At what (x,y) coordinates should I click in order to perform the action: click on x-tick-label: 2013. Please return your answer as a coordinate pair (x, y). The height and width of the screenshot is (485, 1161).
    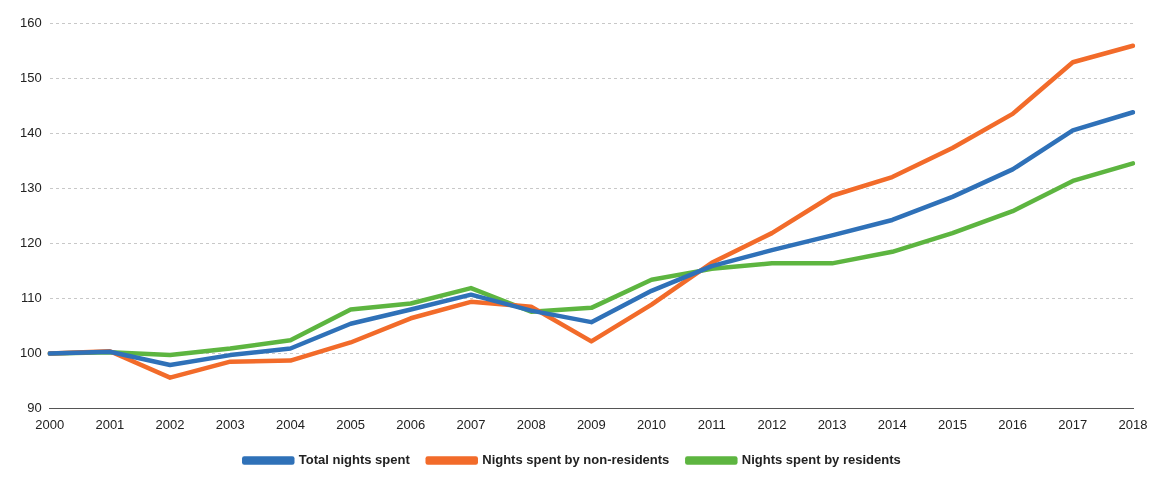
    Looking at the image, I should click on (832, 424).